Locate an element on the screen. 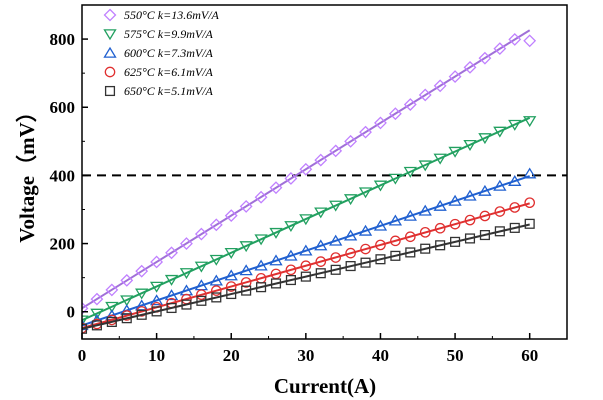 This screenshot has width=603, height=400. y-tick-label: 400 is located at coordinates (63, 175).